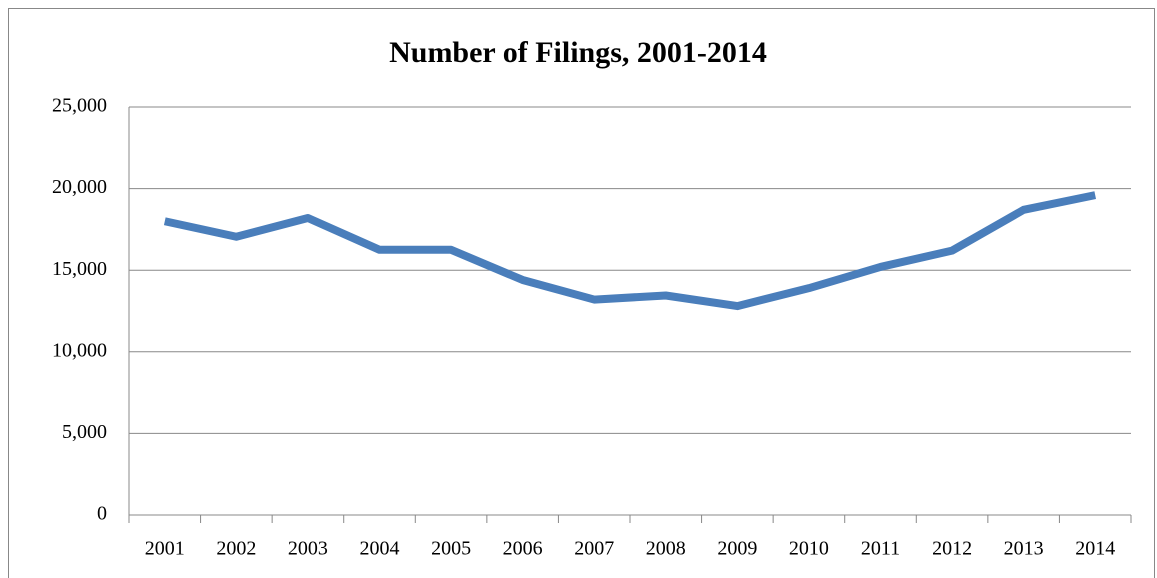 This screenshot has width=1157, height=578. Describe the element at coordinates (578, 52) in the screenshot. I see `chart-title: Number of Filings, 2001-2014` at that location.